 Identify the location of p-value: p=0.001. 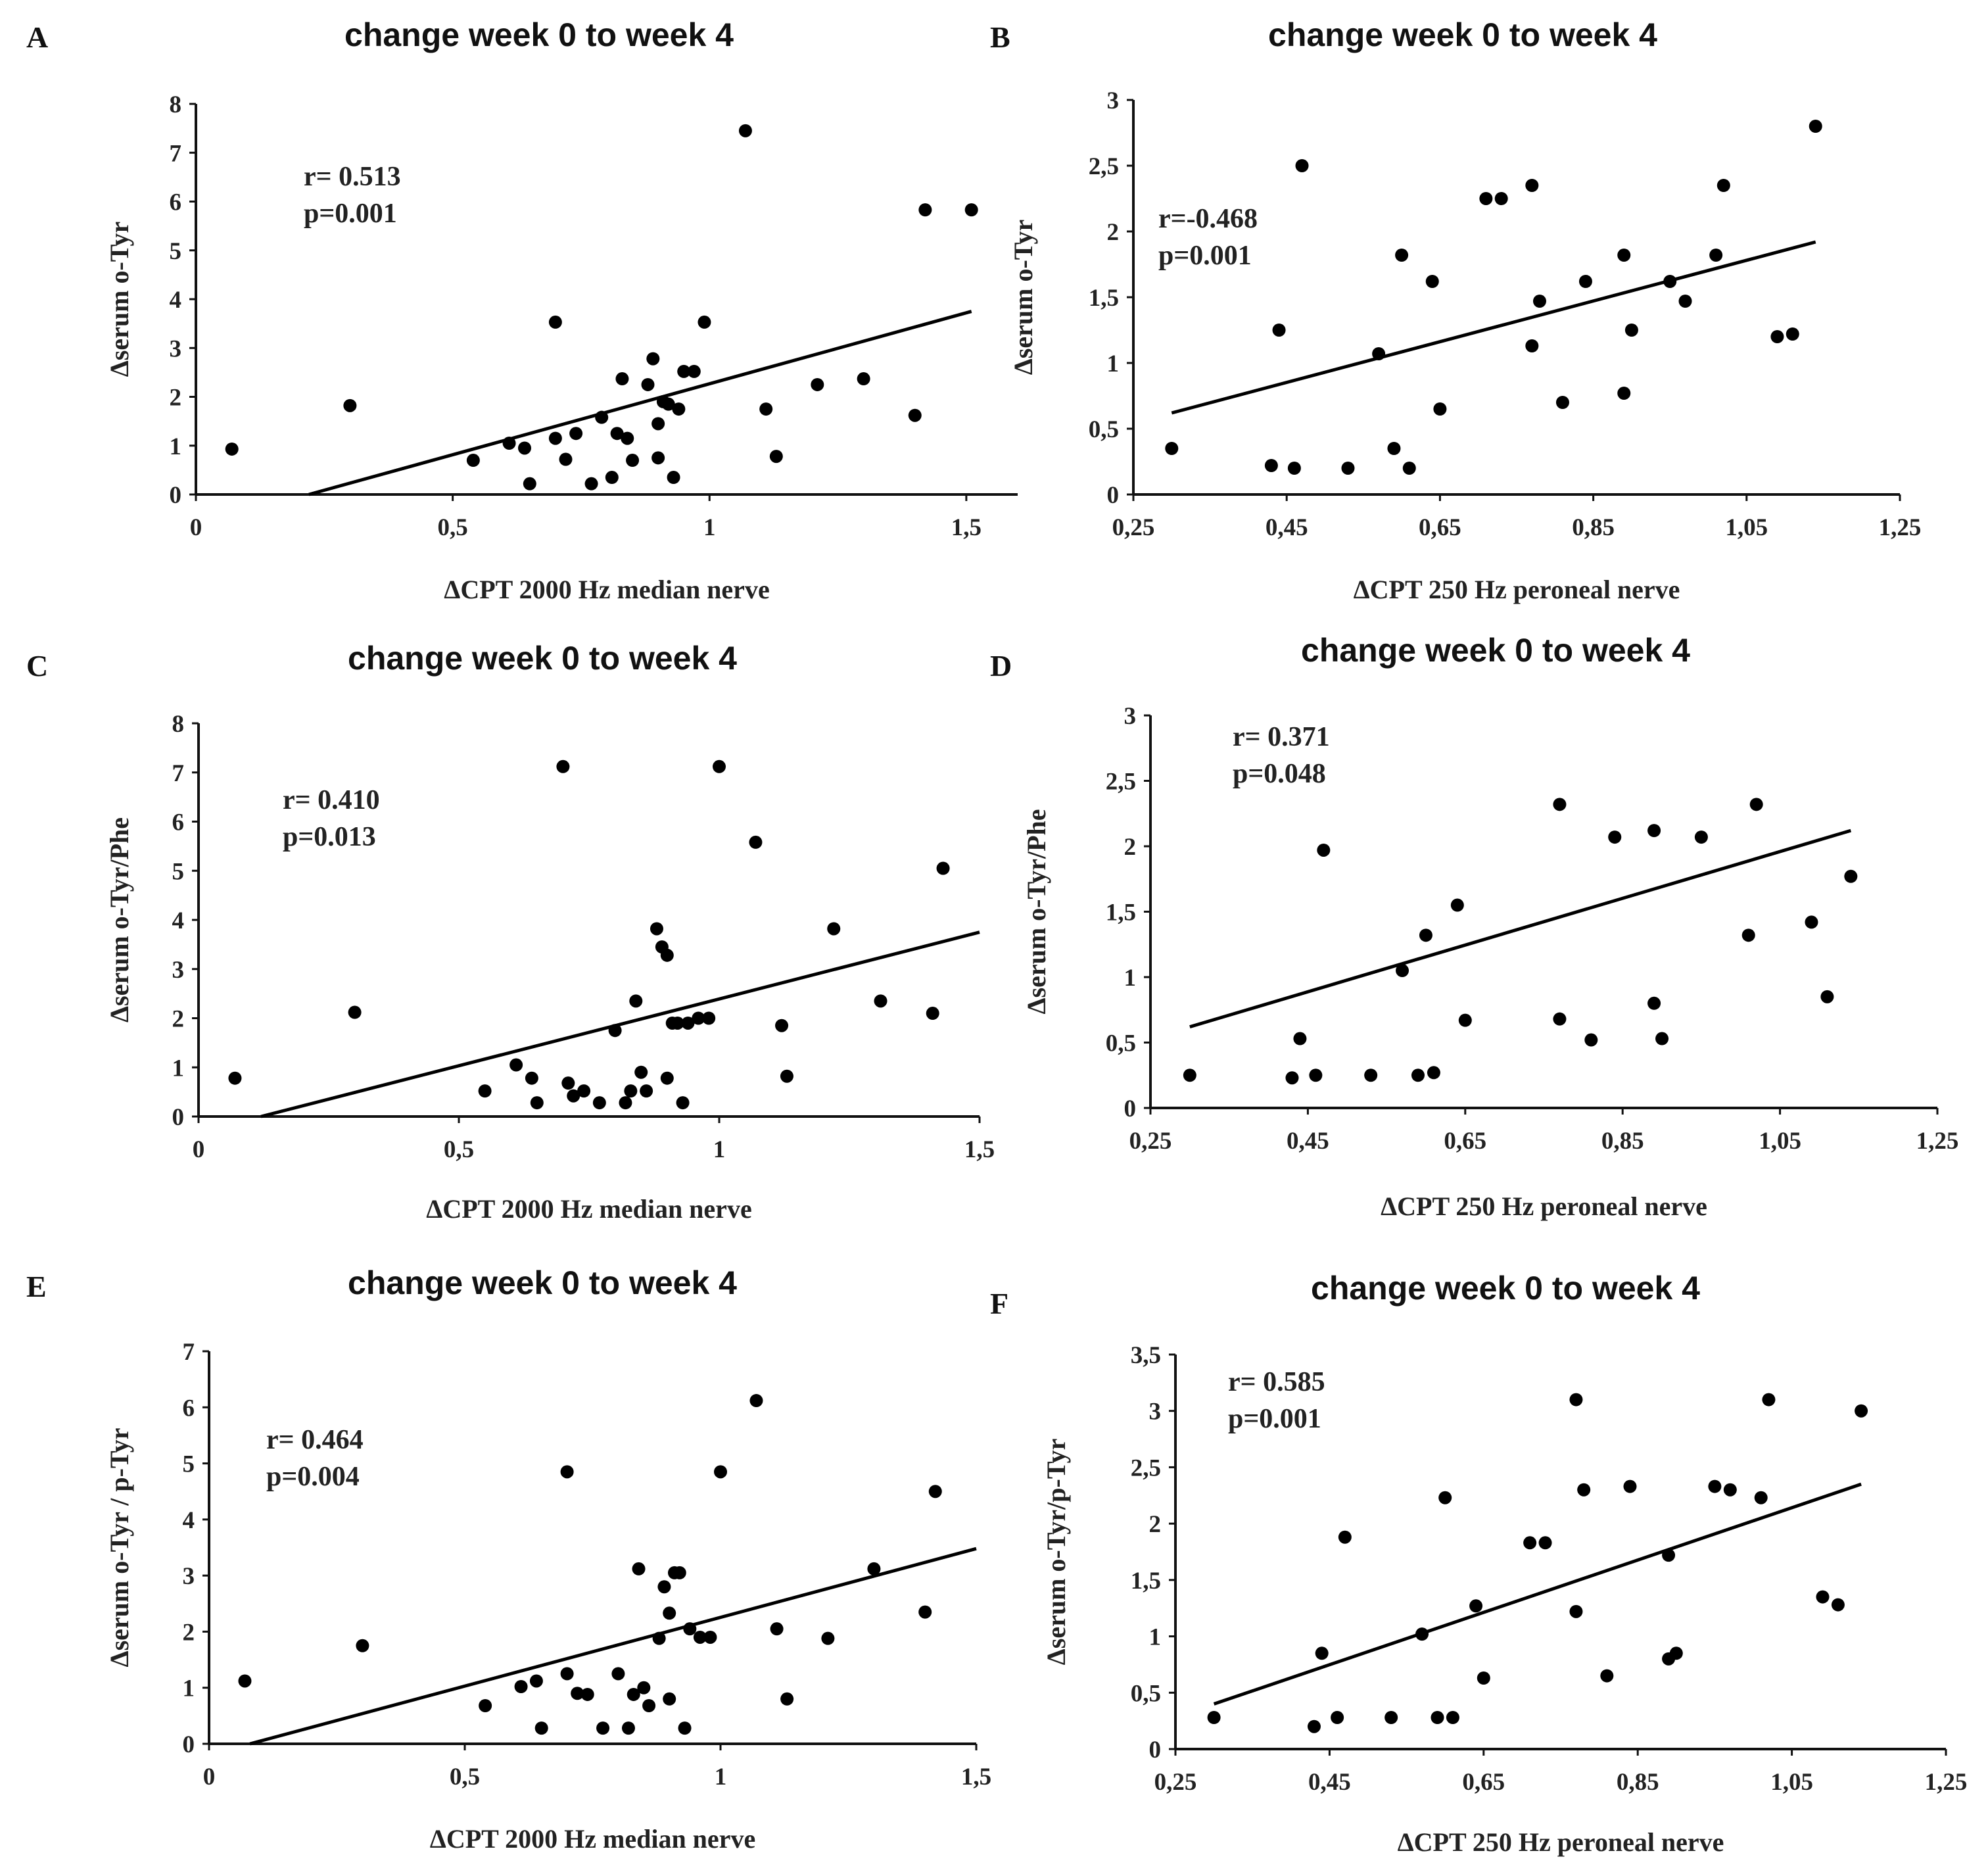
(1205, 256).